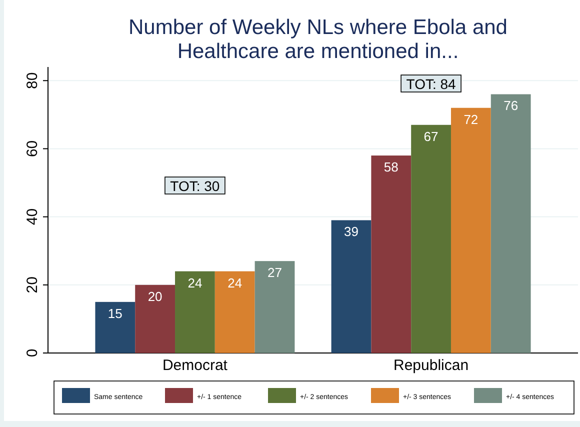 The image size is (580, 427). I want to click on x-tick-label: Democrat, so click(195, 365).